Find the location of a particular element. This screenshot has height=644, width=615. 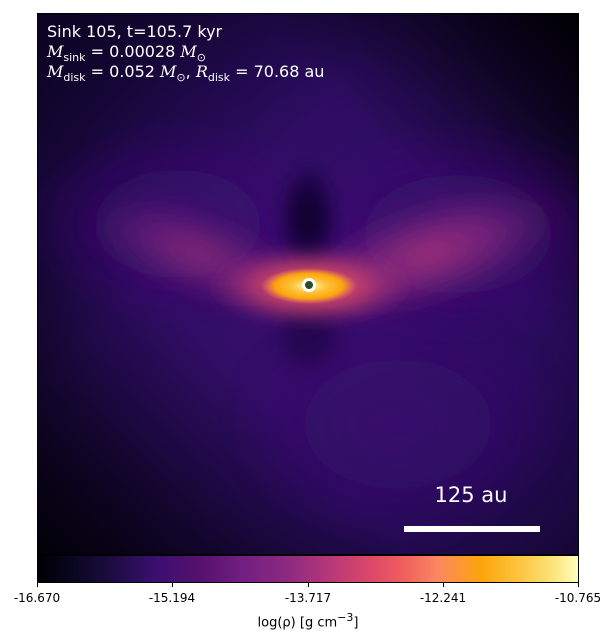

mdisk-value: = 0.052 is located at coordinates (122, 71).